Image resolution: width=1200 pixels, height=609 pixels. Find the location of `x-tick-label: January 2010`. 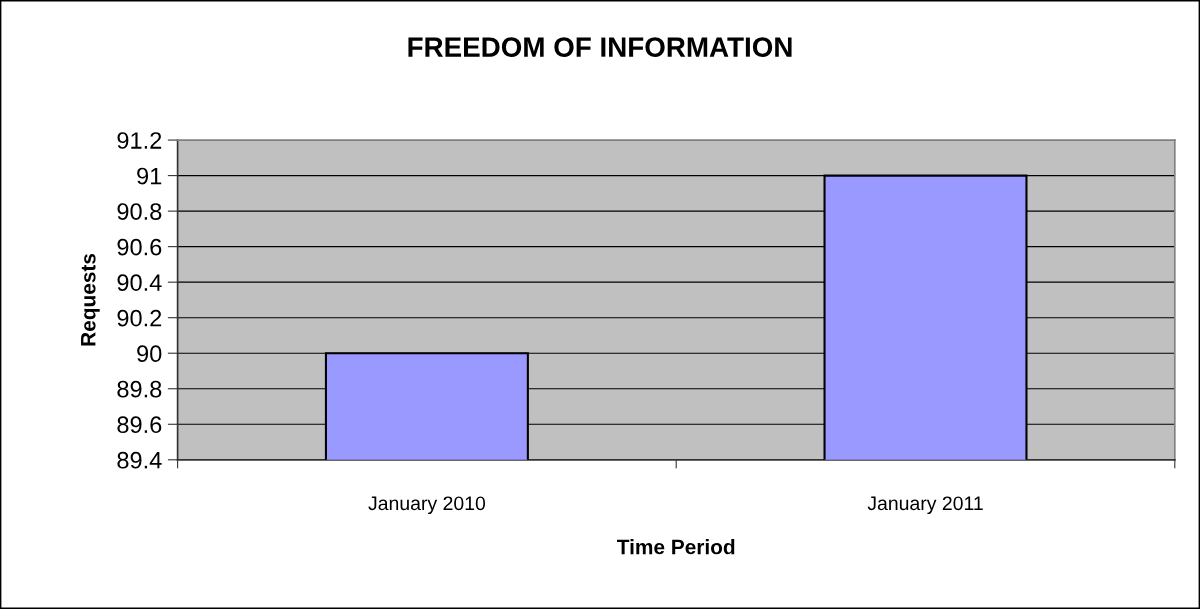

x-tick-label: January 2010 is located at coordinates (427, 505).